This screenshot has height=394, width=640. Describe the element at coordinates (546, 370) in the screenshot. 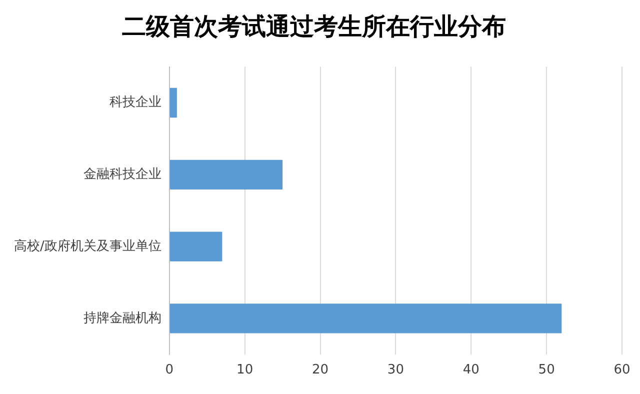

I see `x-tick-label: 50` at that location.